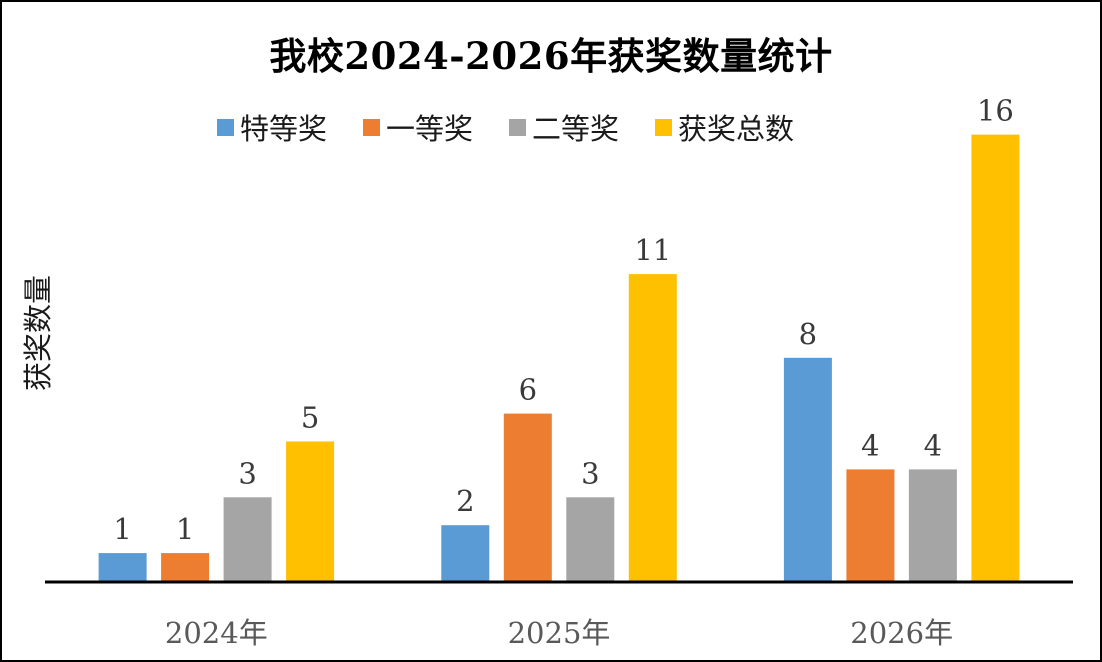 This screenshot has width=1102, height=662. Describe the element at coordinates (528, 390) in the screenshot. I see `data-label-1-1: 6` at that location.